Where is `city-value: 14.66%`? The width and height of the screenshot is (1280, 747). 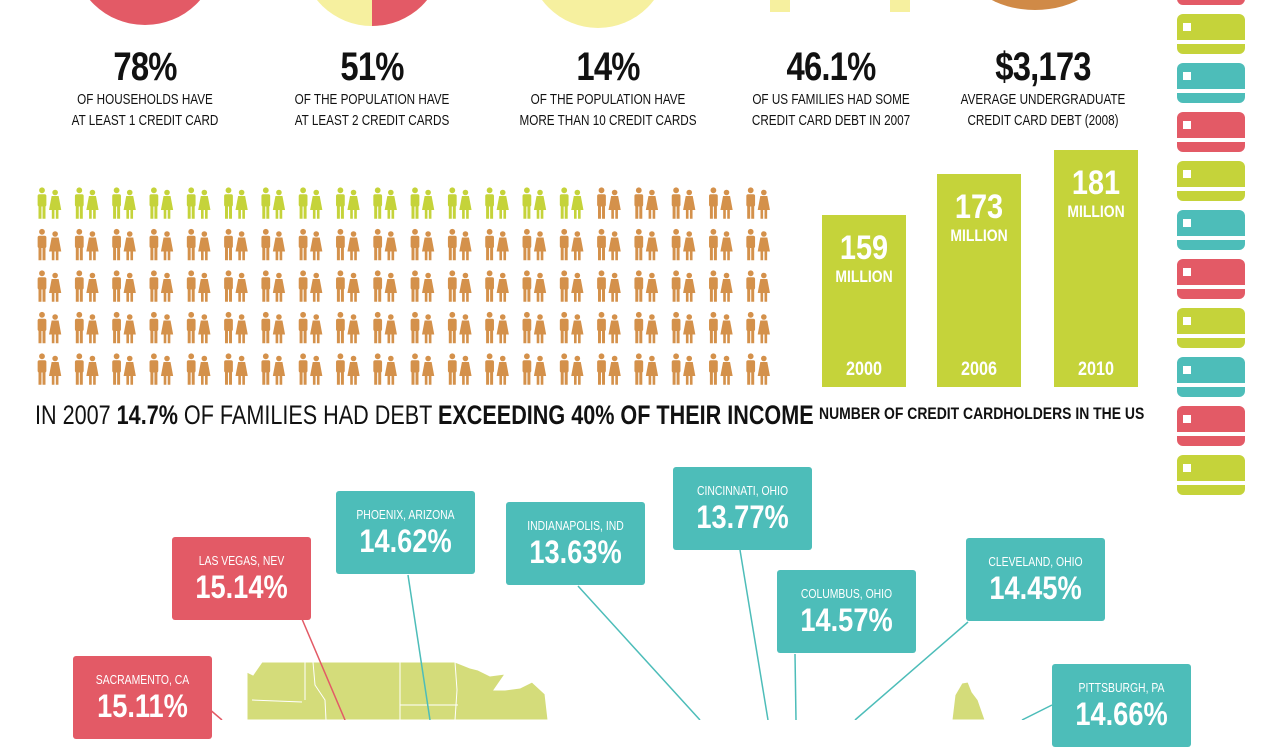
city-value: 14.66% is located at coordinates (1121, 714).